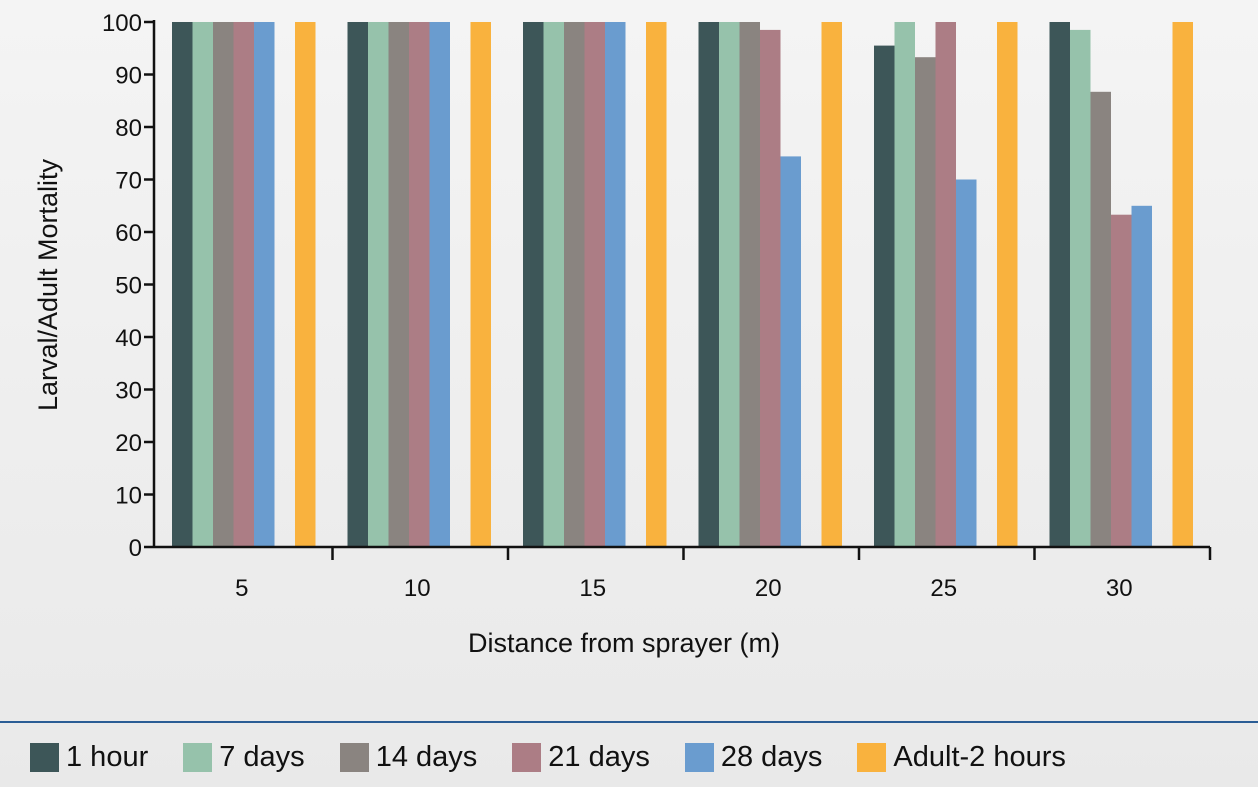 The width and height of the screenshot is (1258, 787). Describe the element at coordinates (135, 548) in the screenshot. I see `y-tick-label: 0` at that location.